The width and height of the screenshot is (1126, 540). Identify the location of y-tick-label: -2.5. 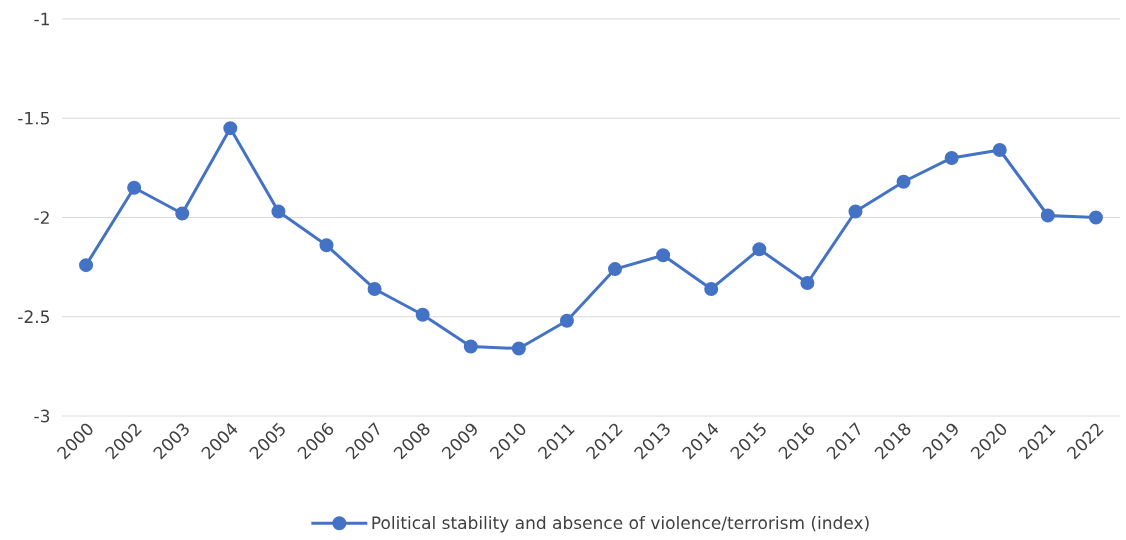
(33, 317).